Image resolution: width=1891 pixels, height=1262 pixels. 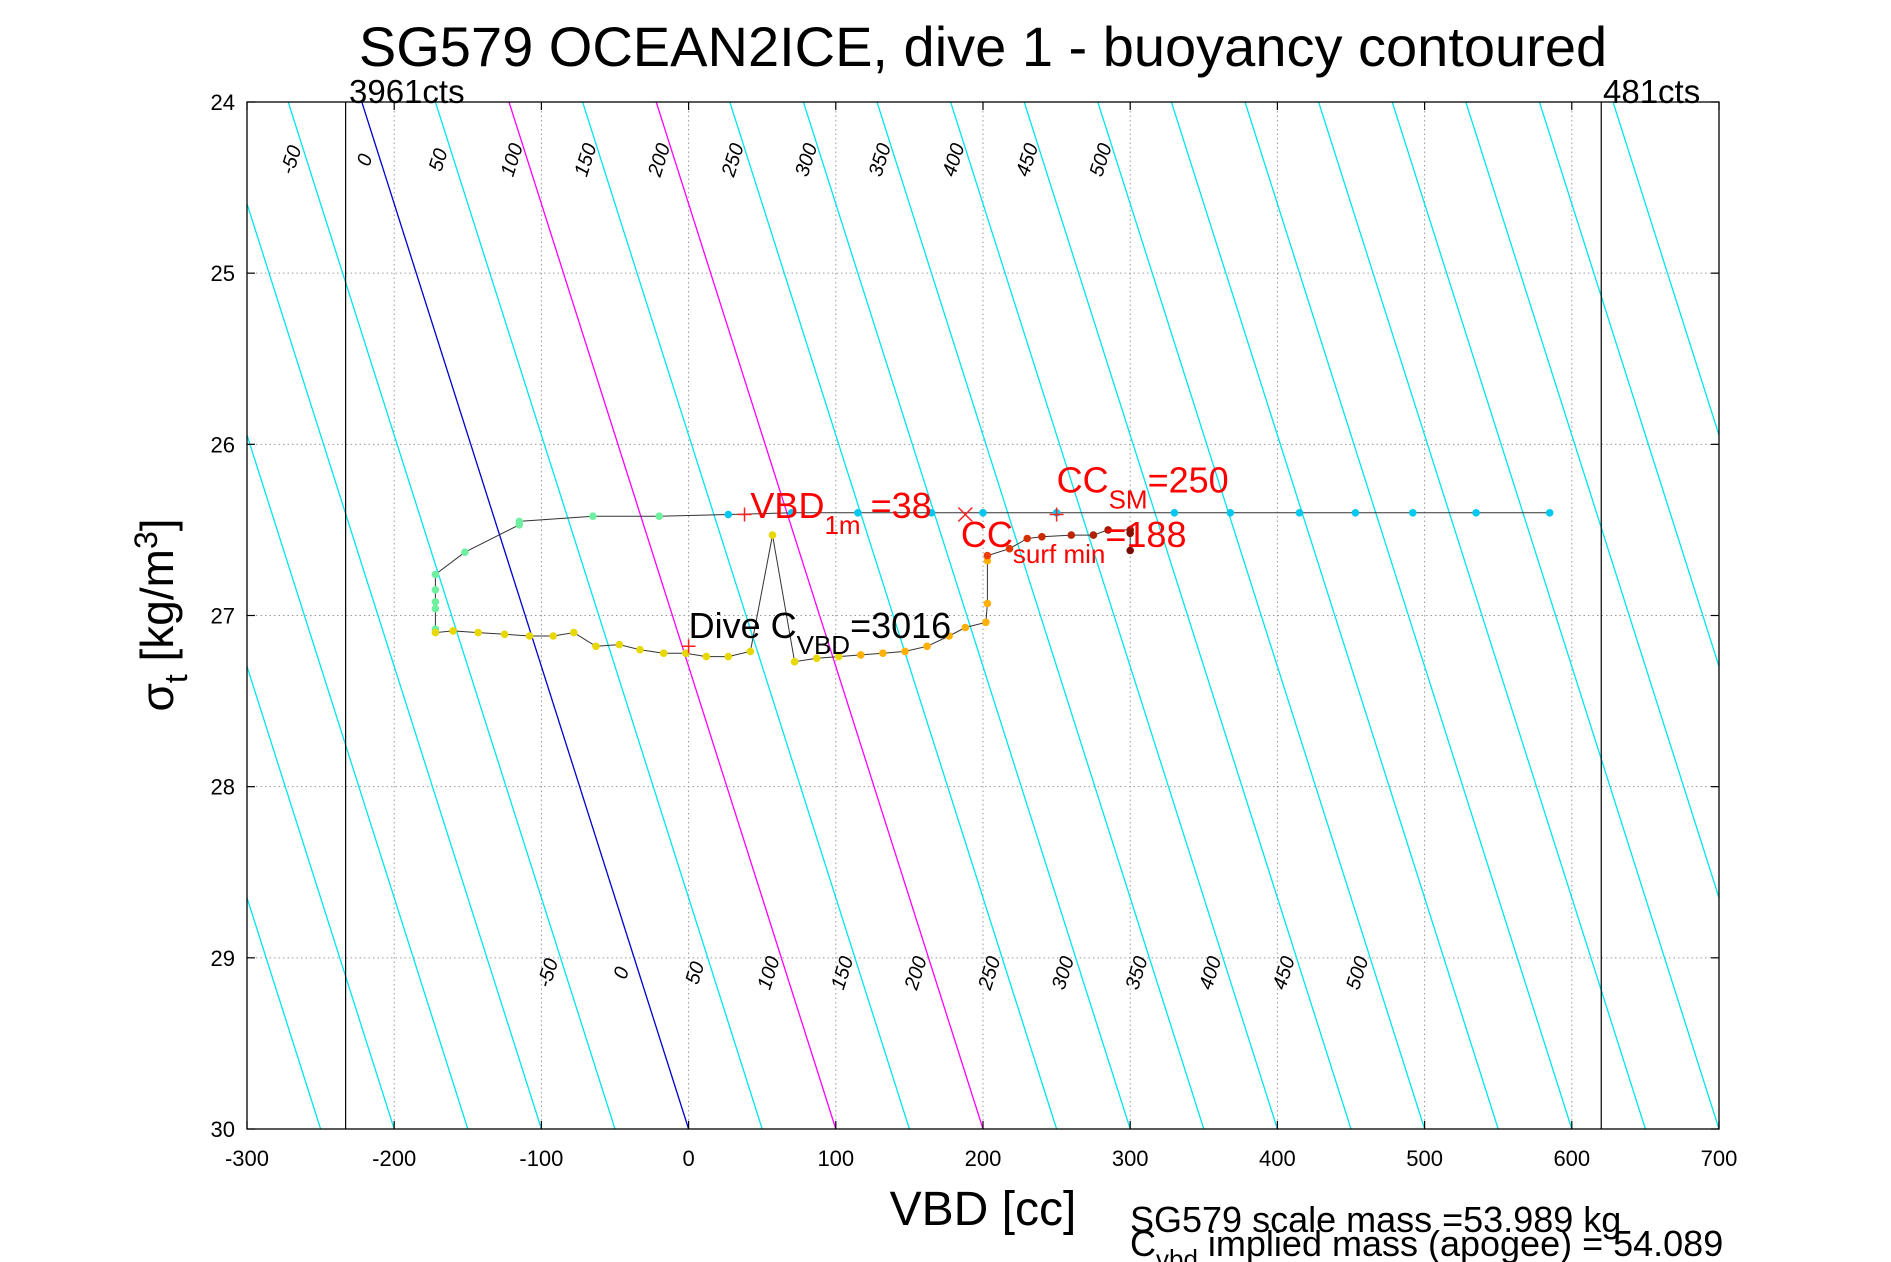 I want to click on y-axis-label-unit: [kg/m, so click(x=157, y=611).